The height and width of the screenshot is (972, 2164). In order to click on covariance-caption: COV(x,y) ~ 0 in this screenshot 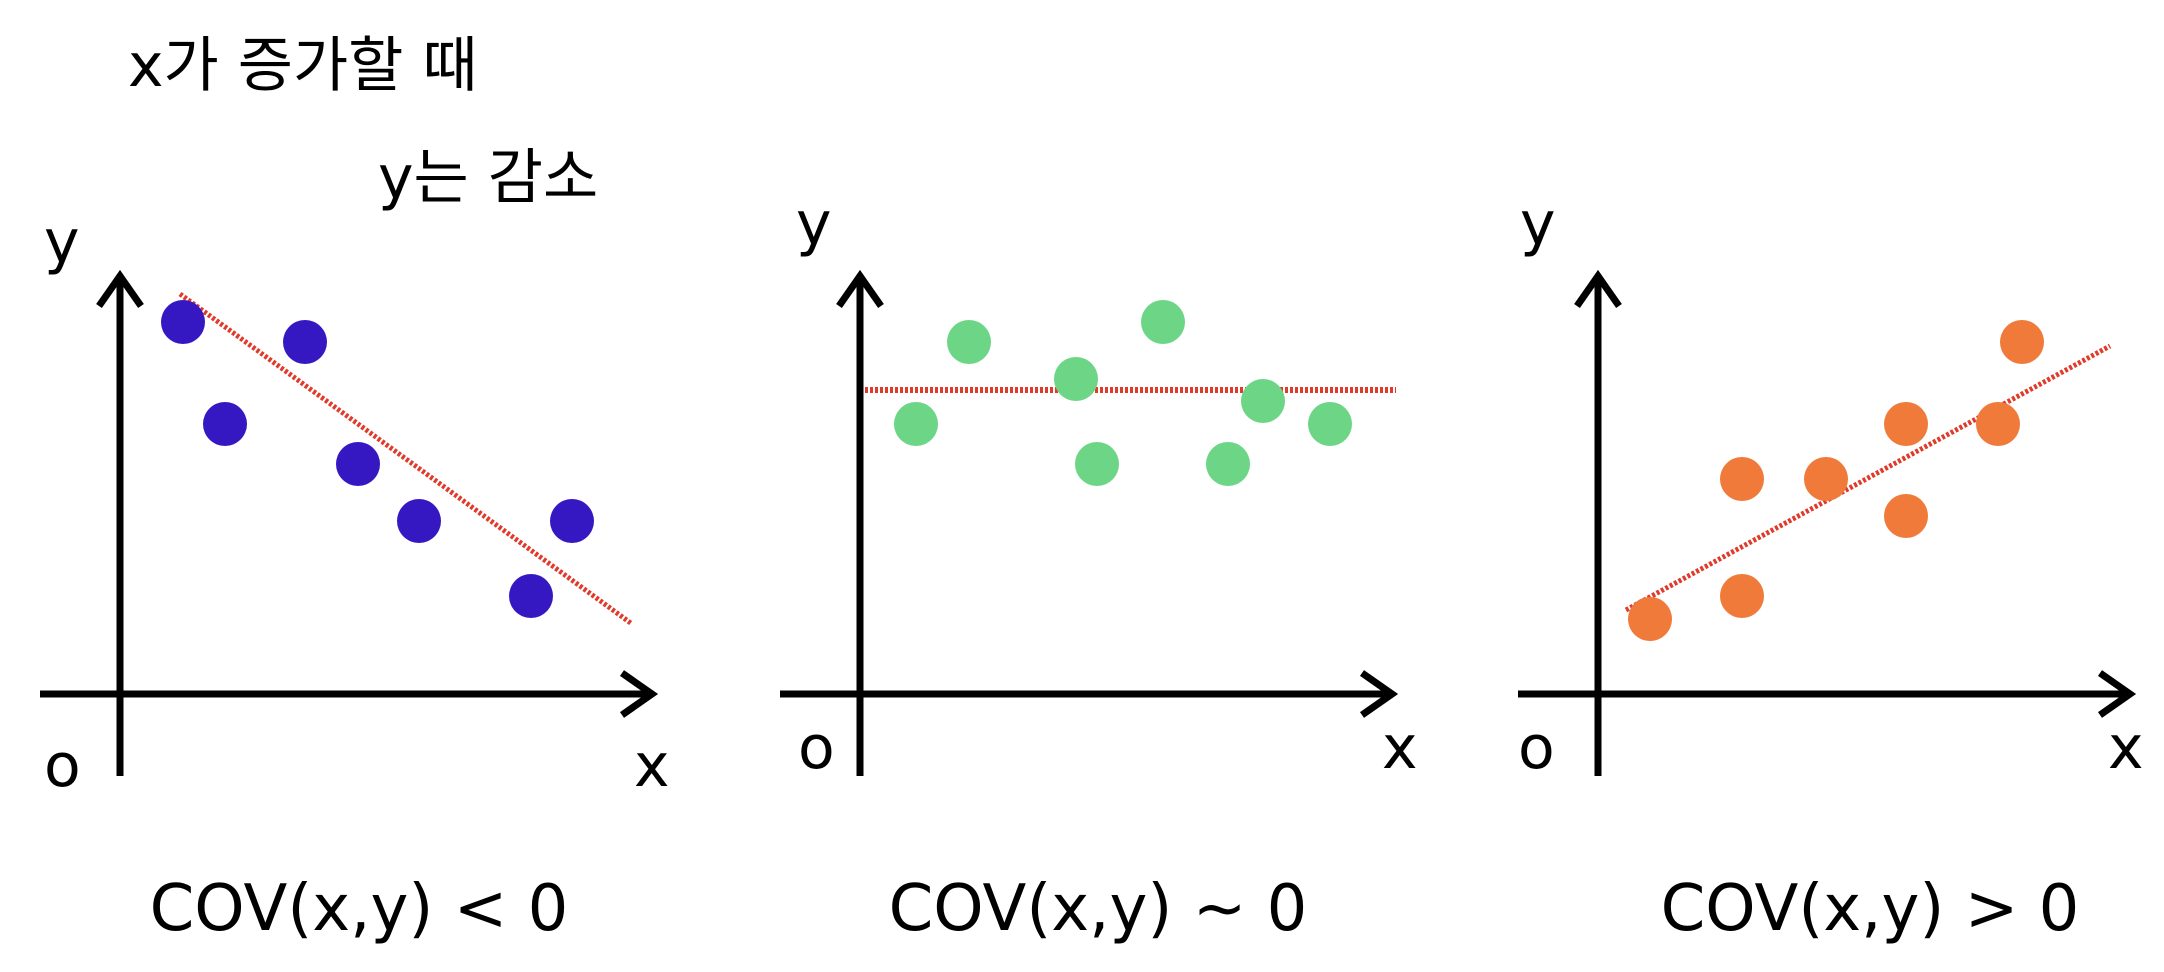, I will do `click(1098, 909)`.